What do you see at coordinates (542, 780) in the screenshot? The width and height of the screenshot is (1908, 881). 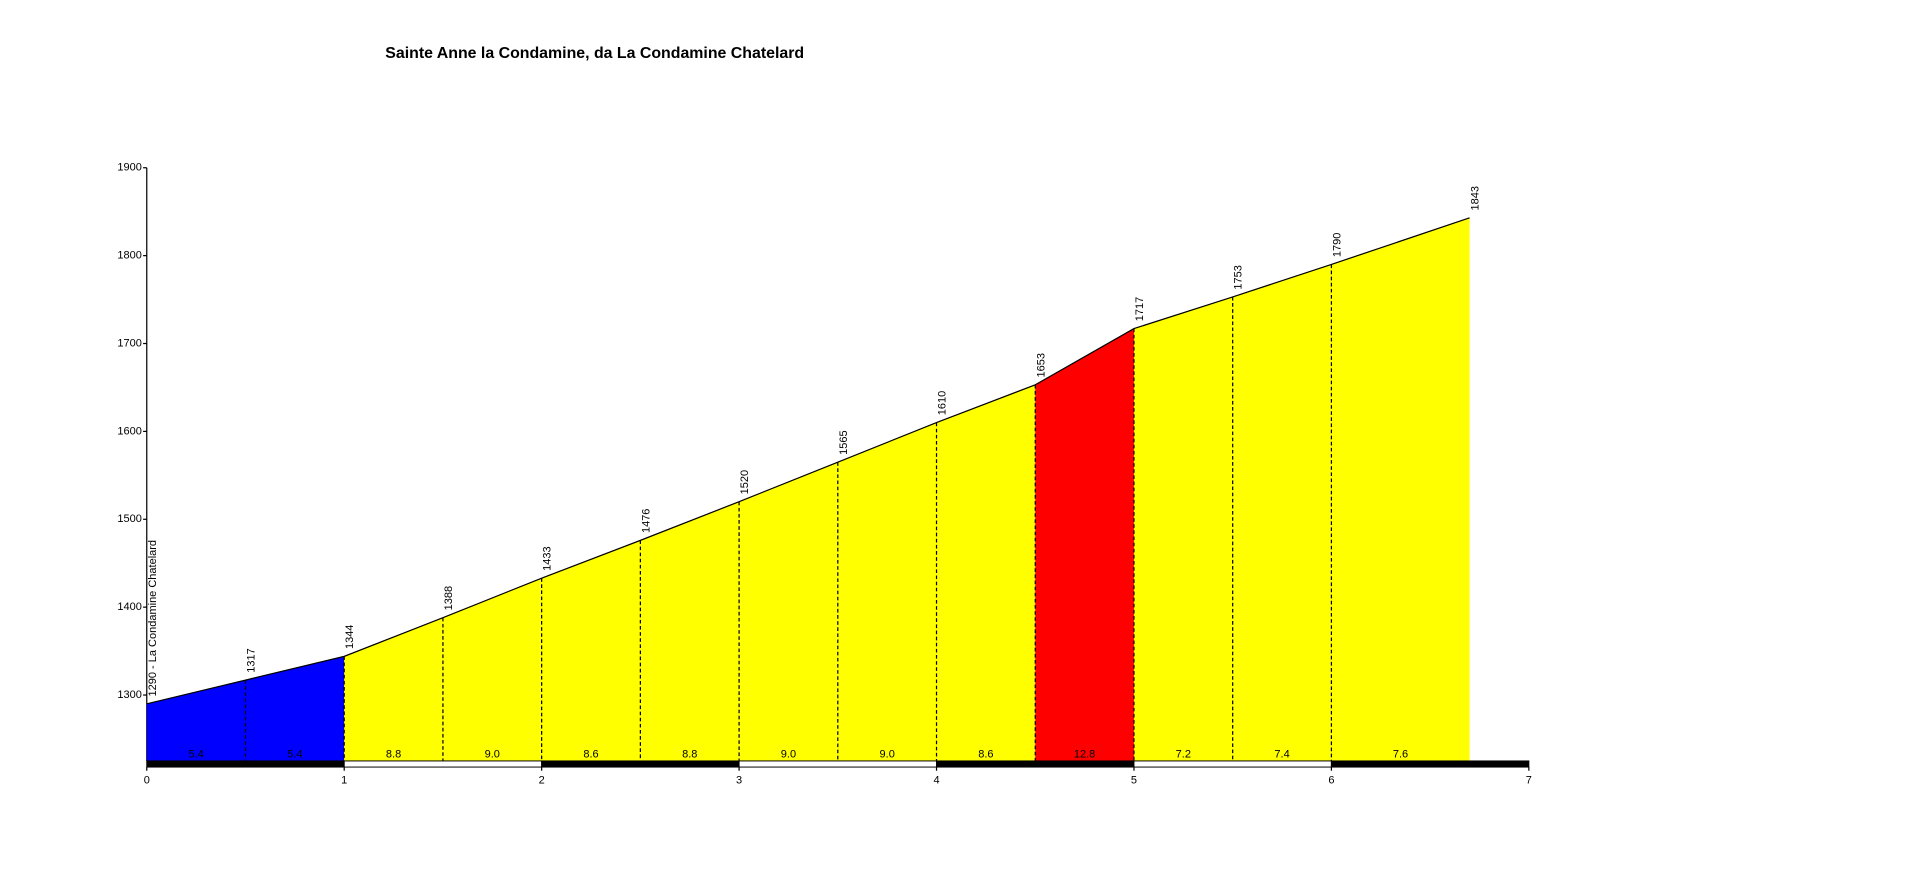 I see `x-tick-label: 2` at bounding box center [542, 780].